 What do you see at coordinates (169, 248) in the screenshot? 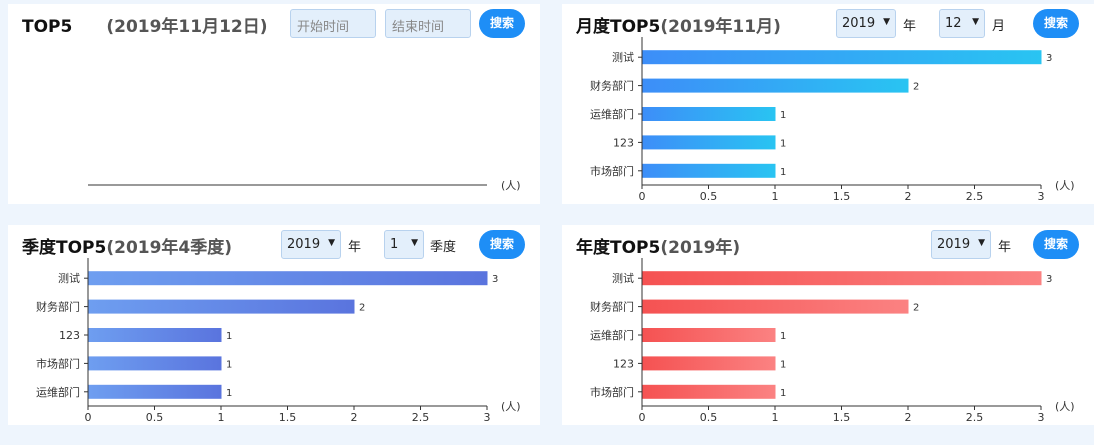
I see `panel-subtitle: (2019年4季度)` at bounding box center [169, 248].